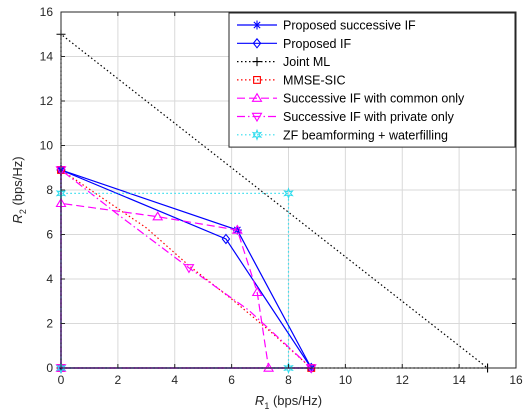 The image size is (526, 415). I want to click on x-tick-label: 0, so click(61, 380).